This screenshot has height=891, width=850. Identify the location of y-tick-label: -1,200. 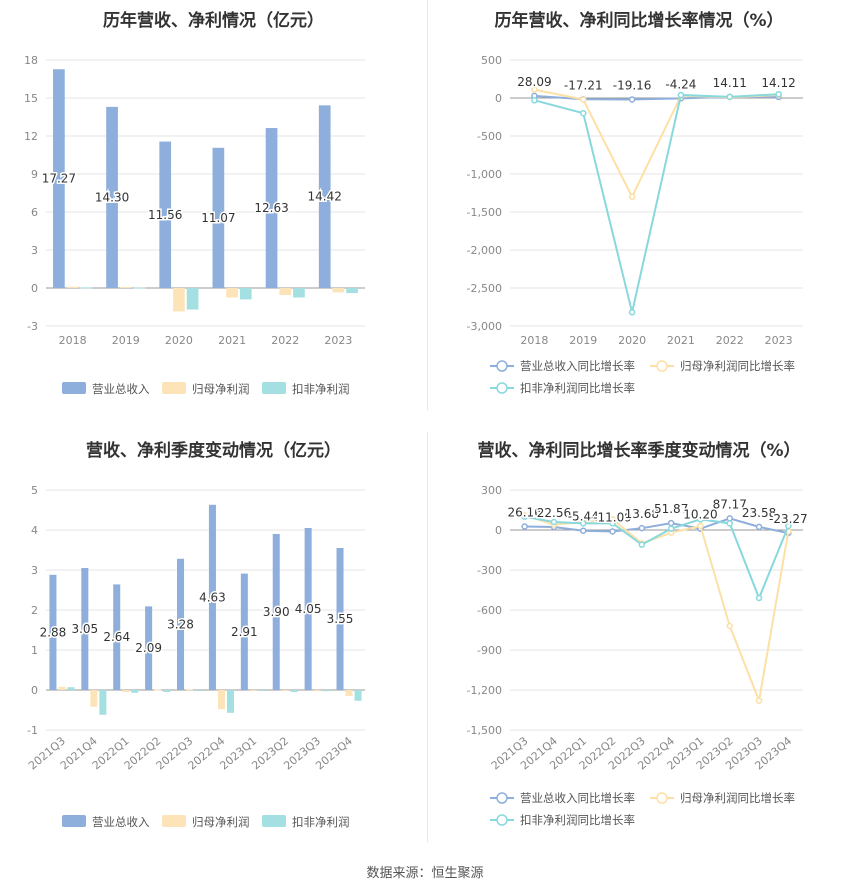
(484, 690).